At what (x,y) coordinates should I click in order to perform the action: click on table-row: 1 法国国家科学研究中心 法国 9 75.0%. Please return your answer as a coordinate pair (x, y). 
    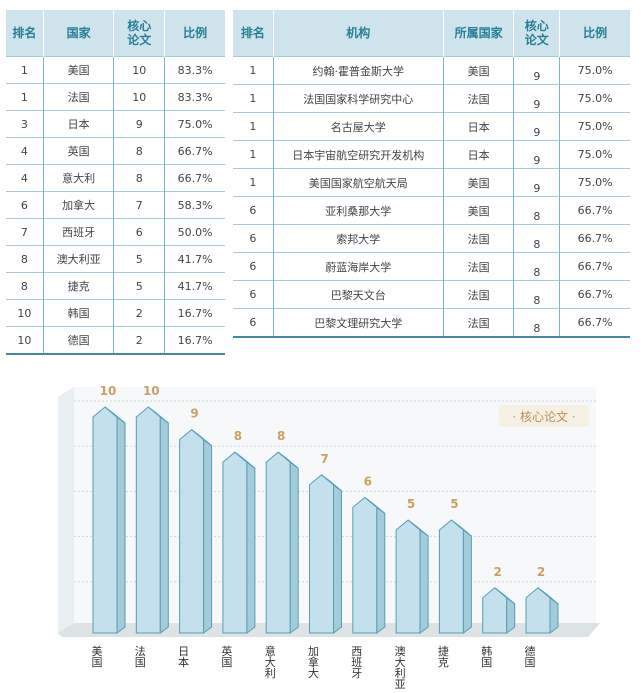
    Looking at the image, I should click on (431, 98).